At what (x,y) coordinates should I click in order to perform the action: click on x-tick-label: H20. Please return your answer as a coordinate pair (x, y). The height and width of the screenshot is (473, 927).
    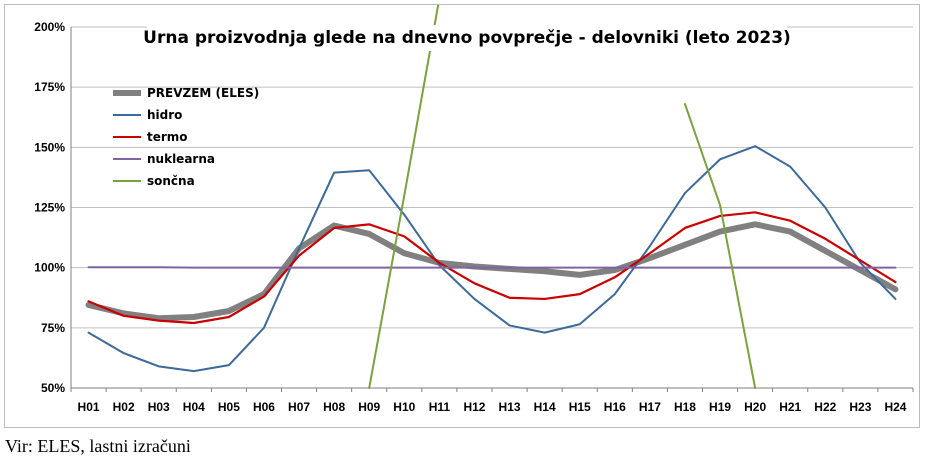
    Looking at the image, I should click on (755, 407).